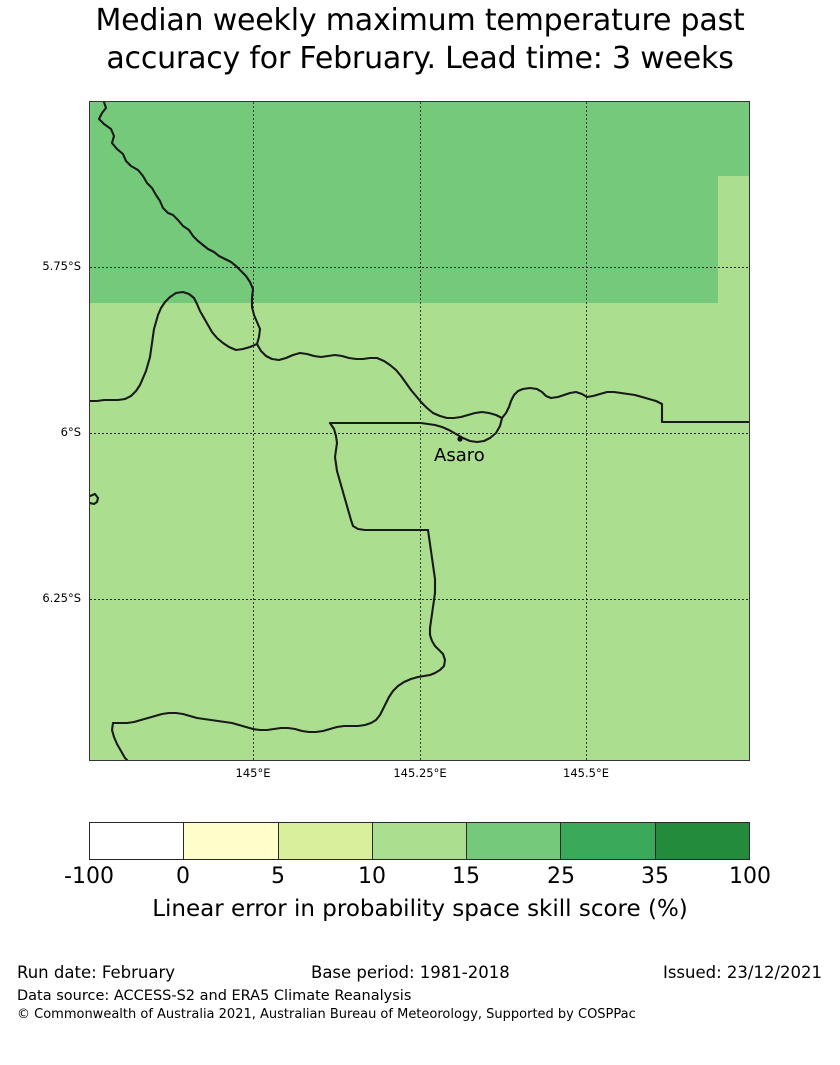 This screenshot has width=840, height=1065. Describe the element at coordinates (119, 740) in the screenshot. I see `boundary-southwest-descent` at that location.